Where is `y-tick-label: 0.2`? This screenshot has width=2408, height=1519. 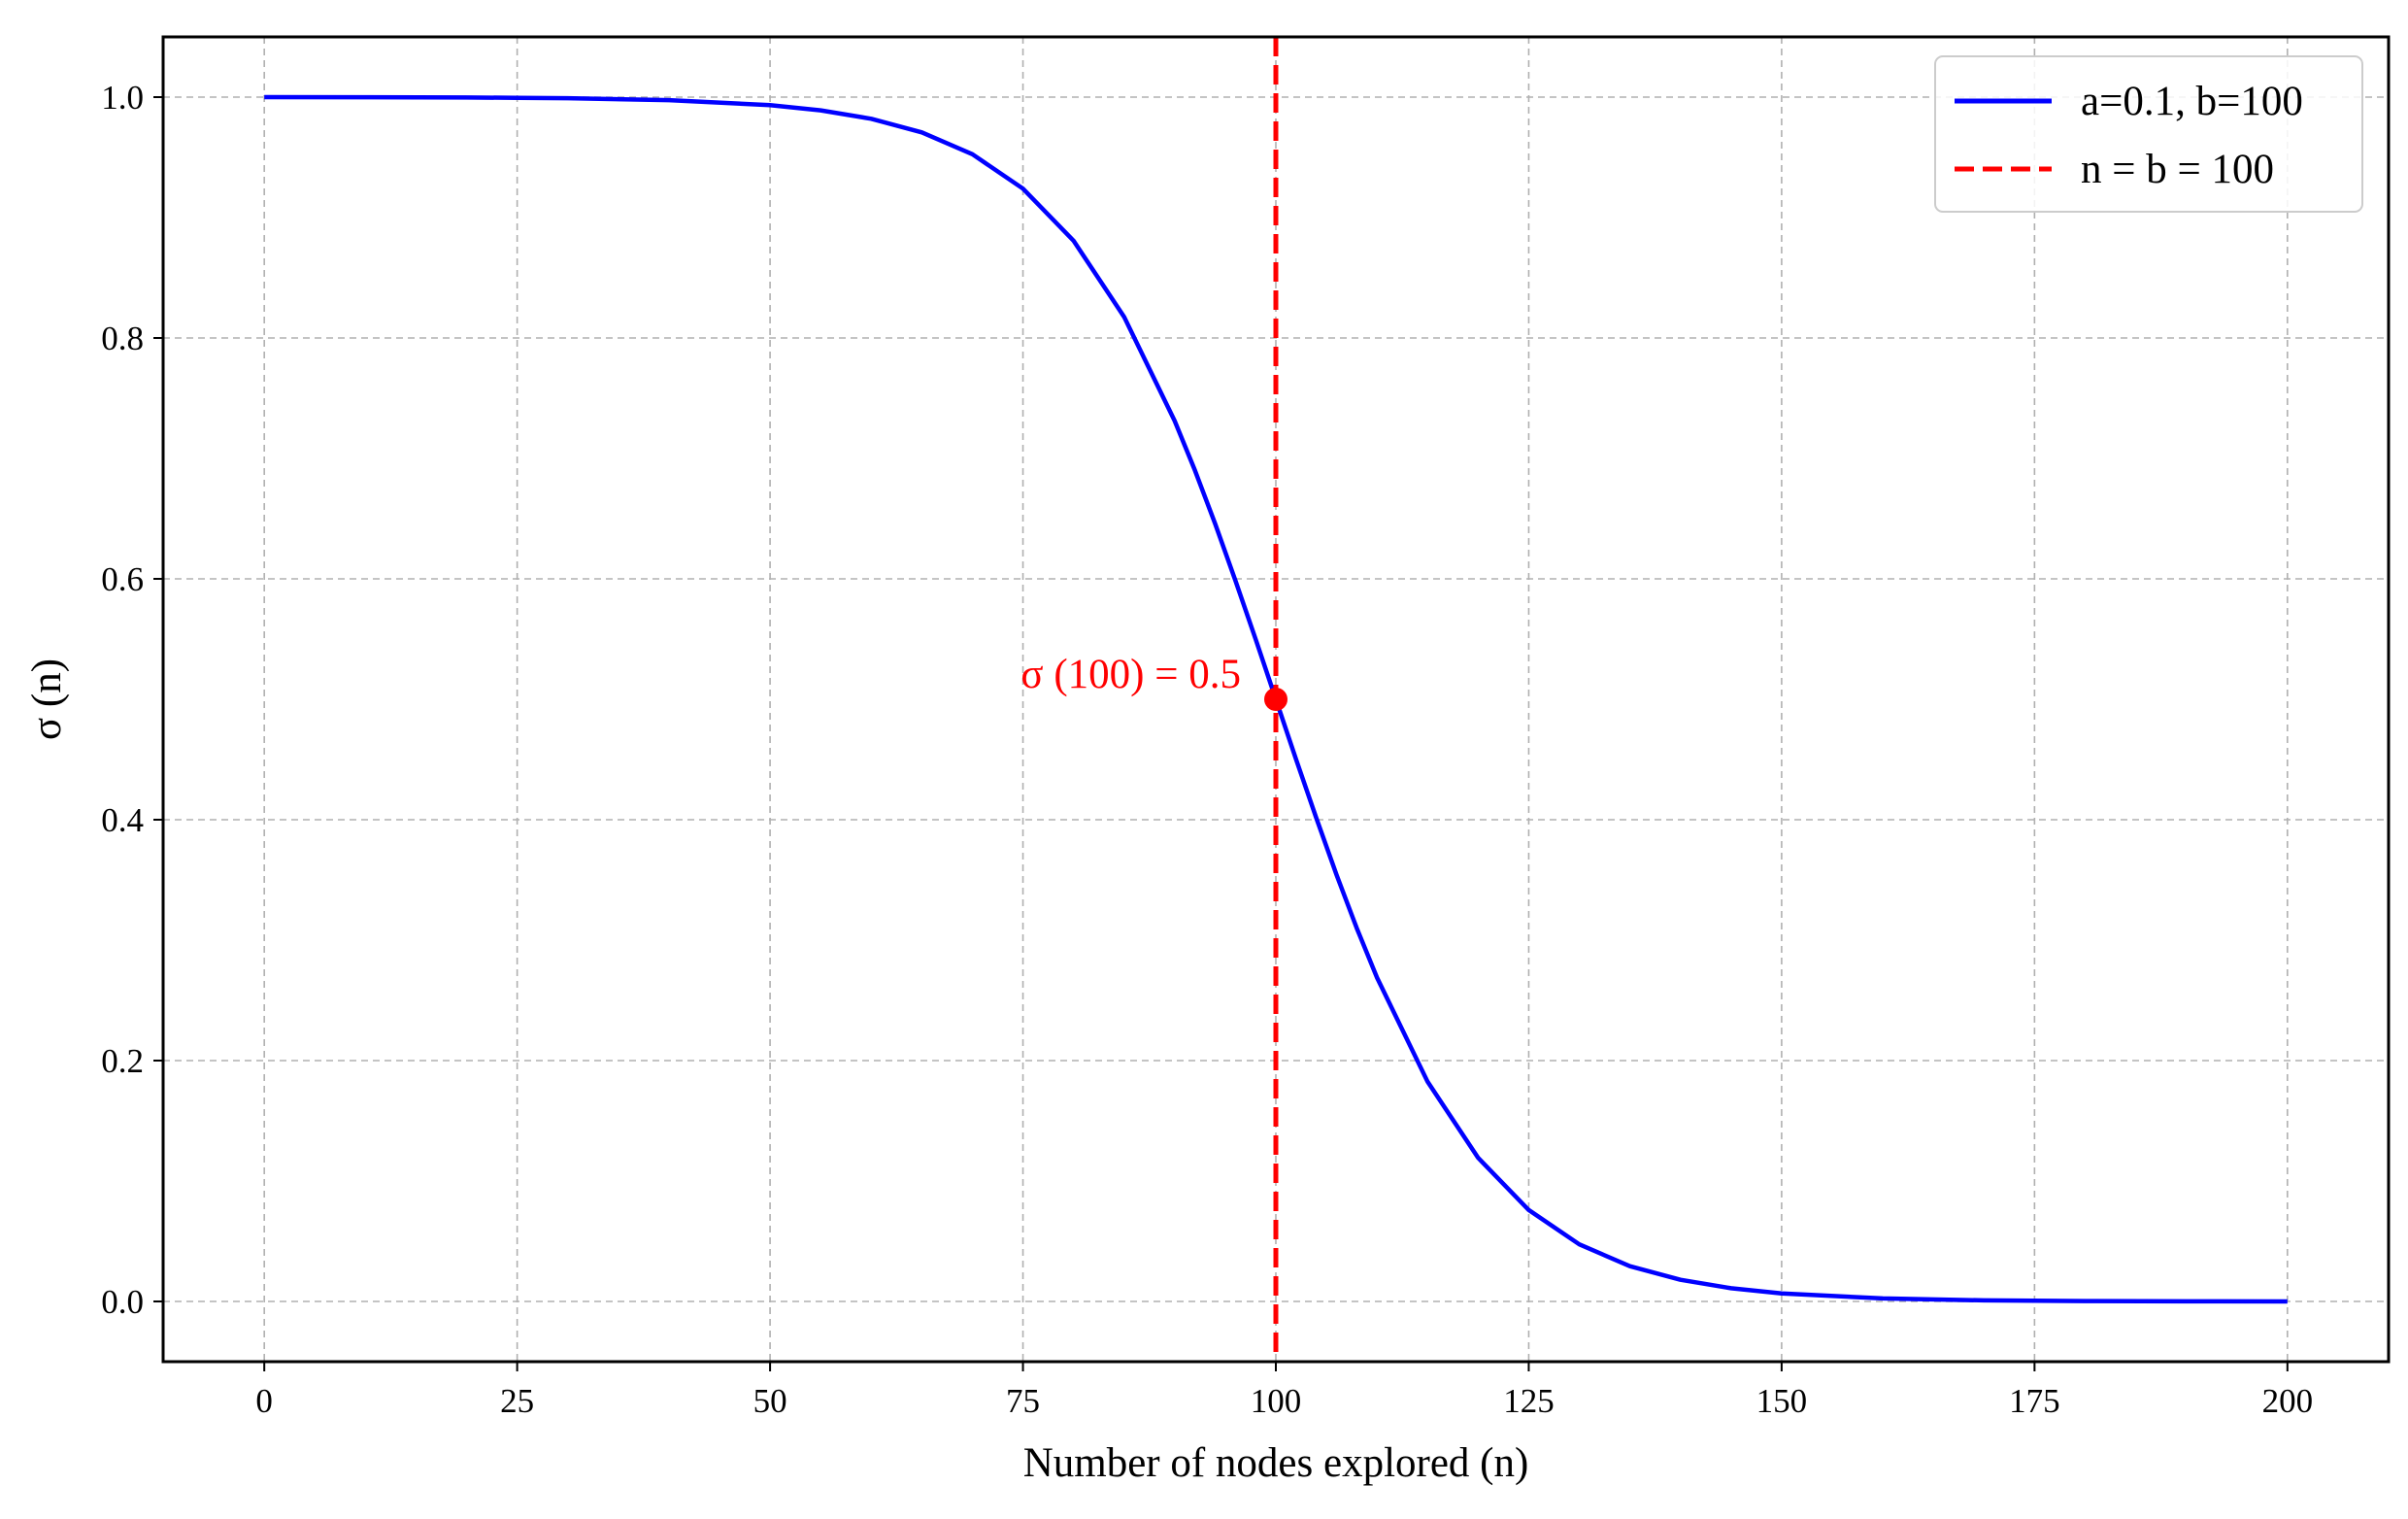 y-tick-label: 0.2 is located at coordinates (122, 1061).